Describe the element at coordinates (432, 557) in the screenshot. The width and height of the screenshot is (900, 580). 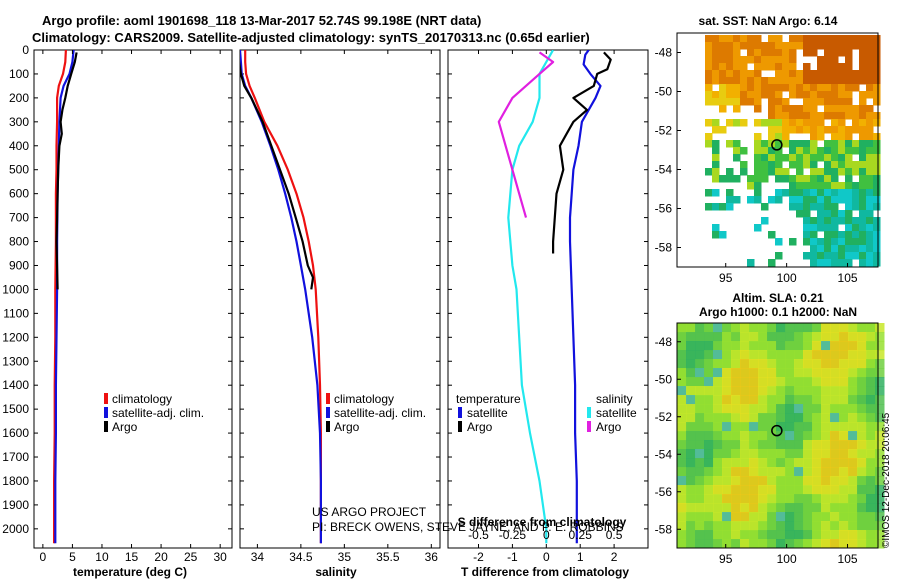
I see `x-tick-label: 36` at that location.